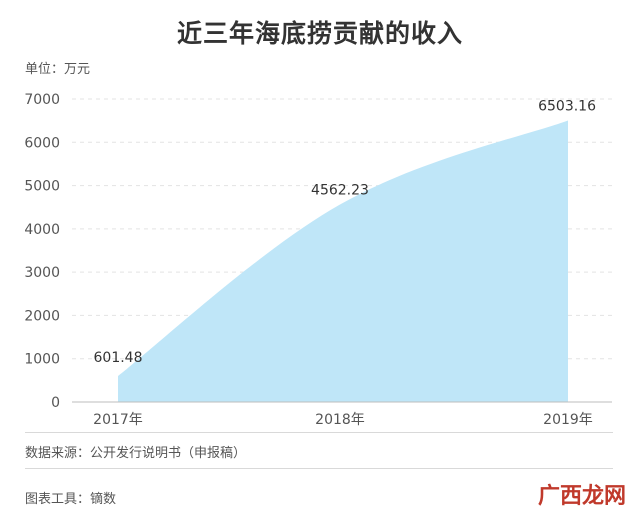 The image size is (640, 530). I want to click on data-label: 4562.23, so click(340, 191).